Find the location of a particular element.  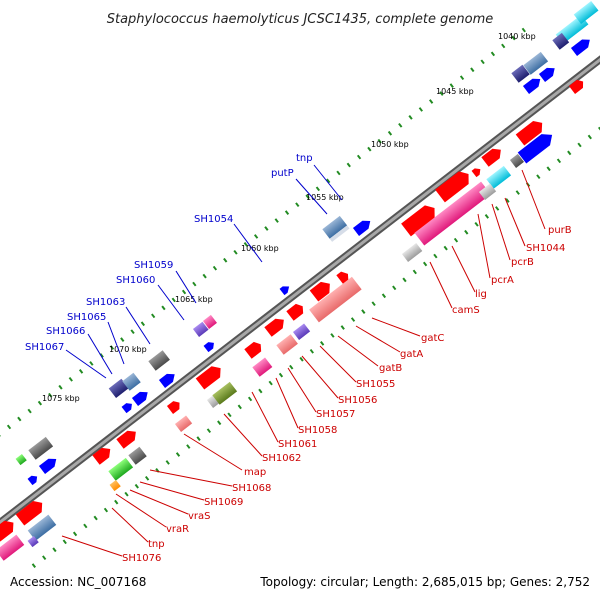

gene-label-gatC: gatC is located at coordinates (432, 338).